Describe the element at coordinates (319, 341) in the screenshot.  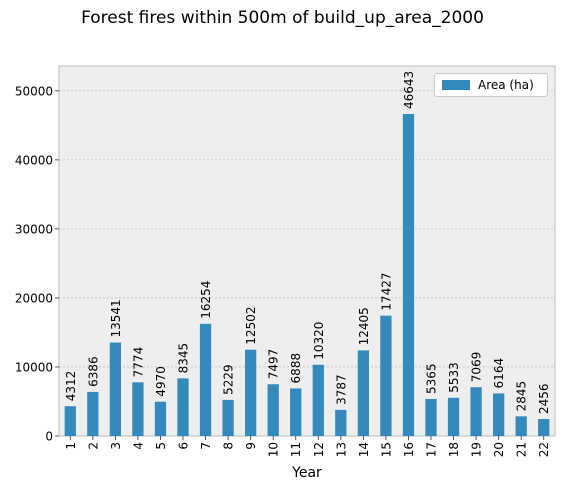
I see `data-label: 10320` at that location.